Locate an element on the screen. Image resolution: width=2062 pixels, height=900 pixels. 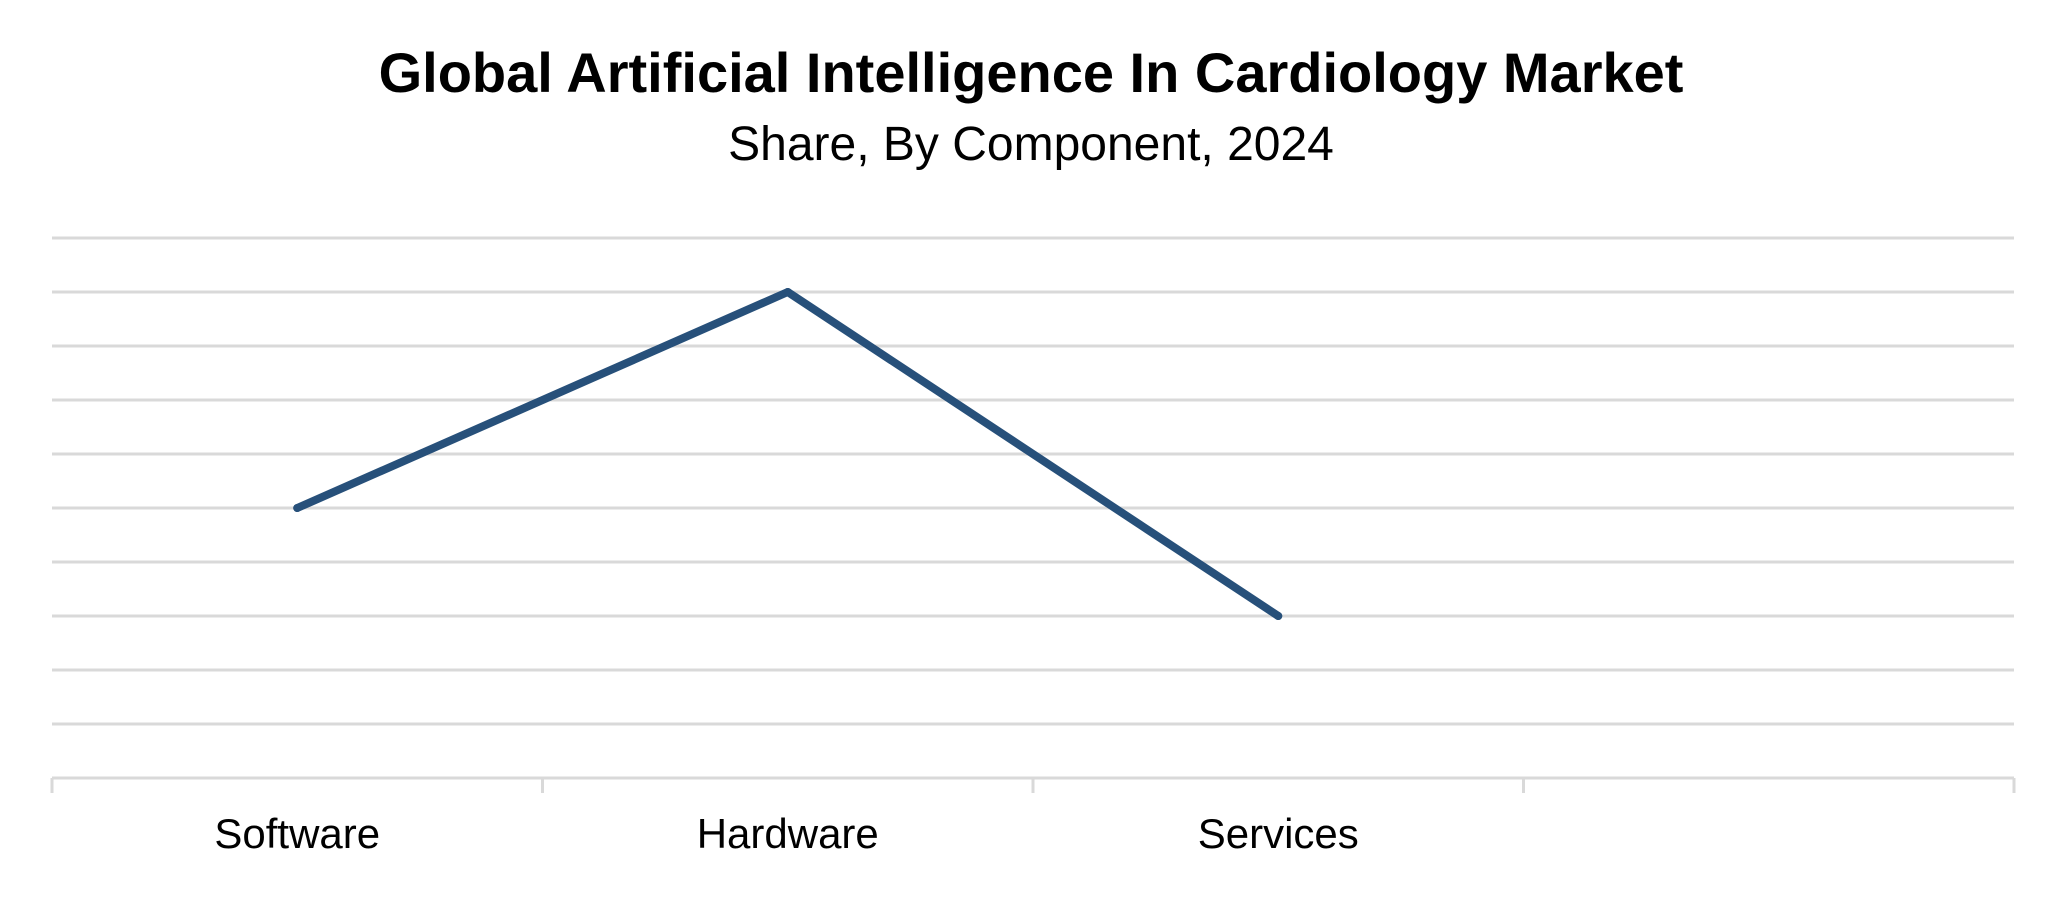
x-tick-labels: Software Hardware Services is located at coordinates (786, 833).